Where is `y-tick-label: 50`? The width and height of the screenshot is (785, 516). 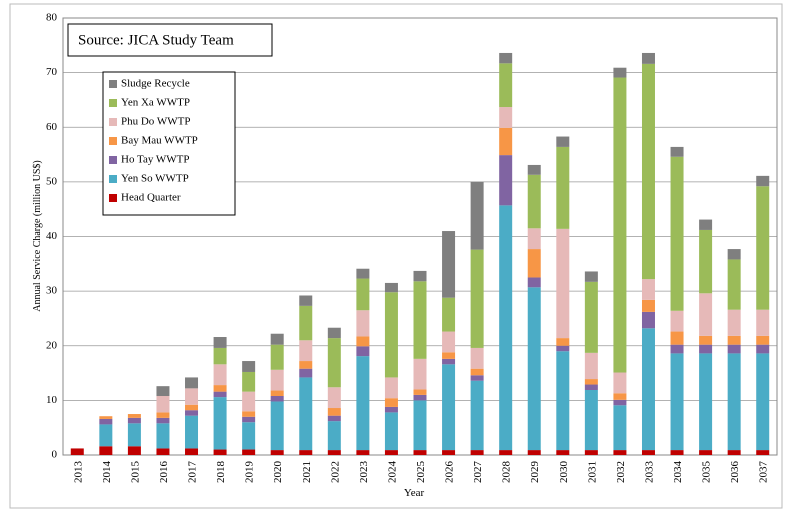
y-tick-label: 50 is located at coordinates (52, 181).